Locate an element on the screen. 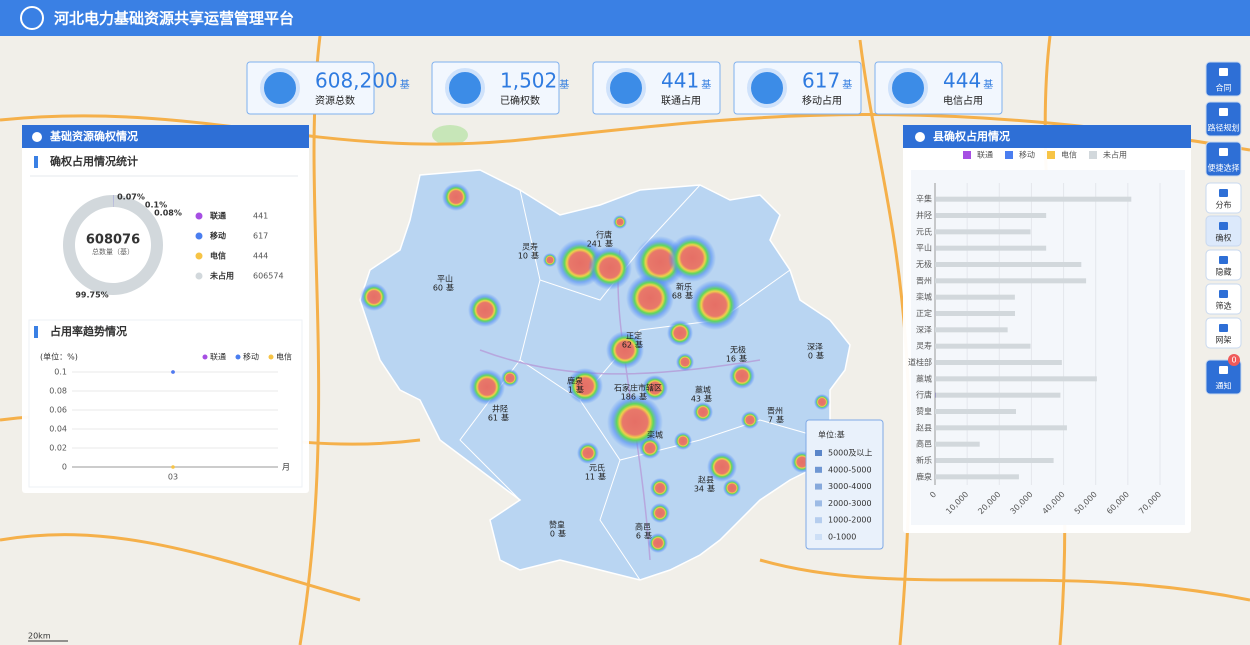  county-count: 10 is located at coordinates (523, 256).